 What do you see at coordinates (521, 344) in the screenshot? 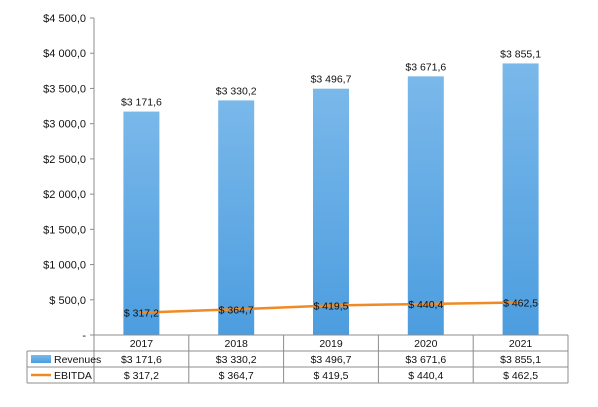
I see `category-label: 2021` at bounding box center [521, 344].